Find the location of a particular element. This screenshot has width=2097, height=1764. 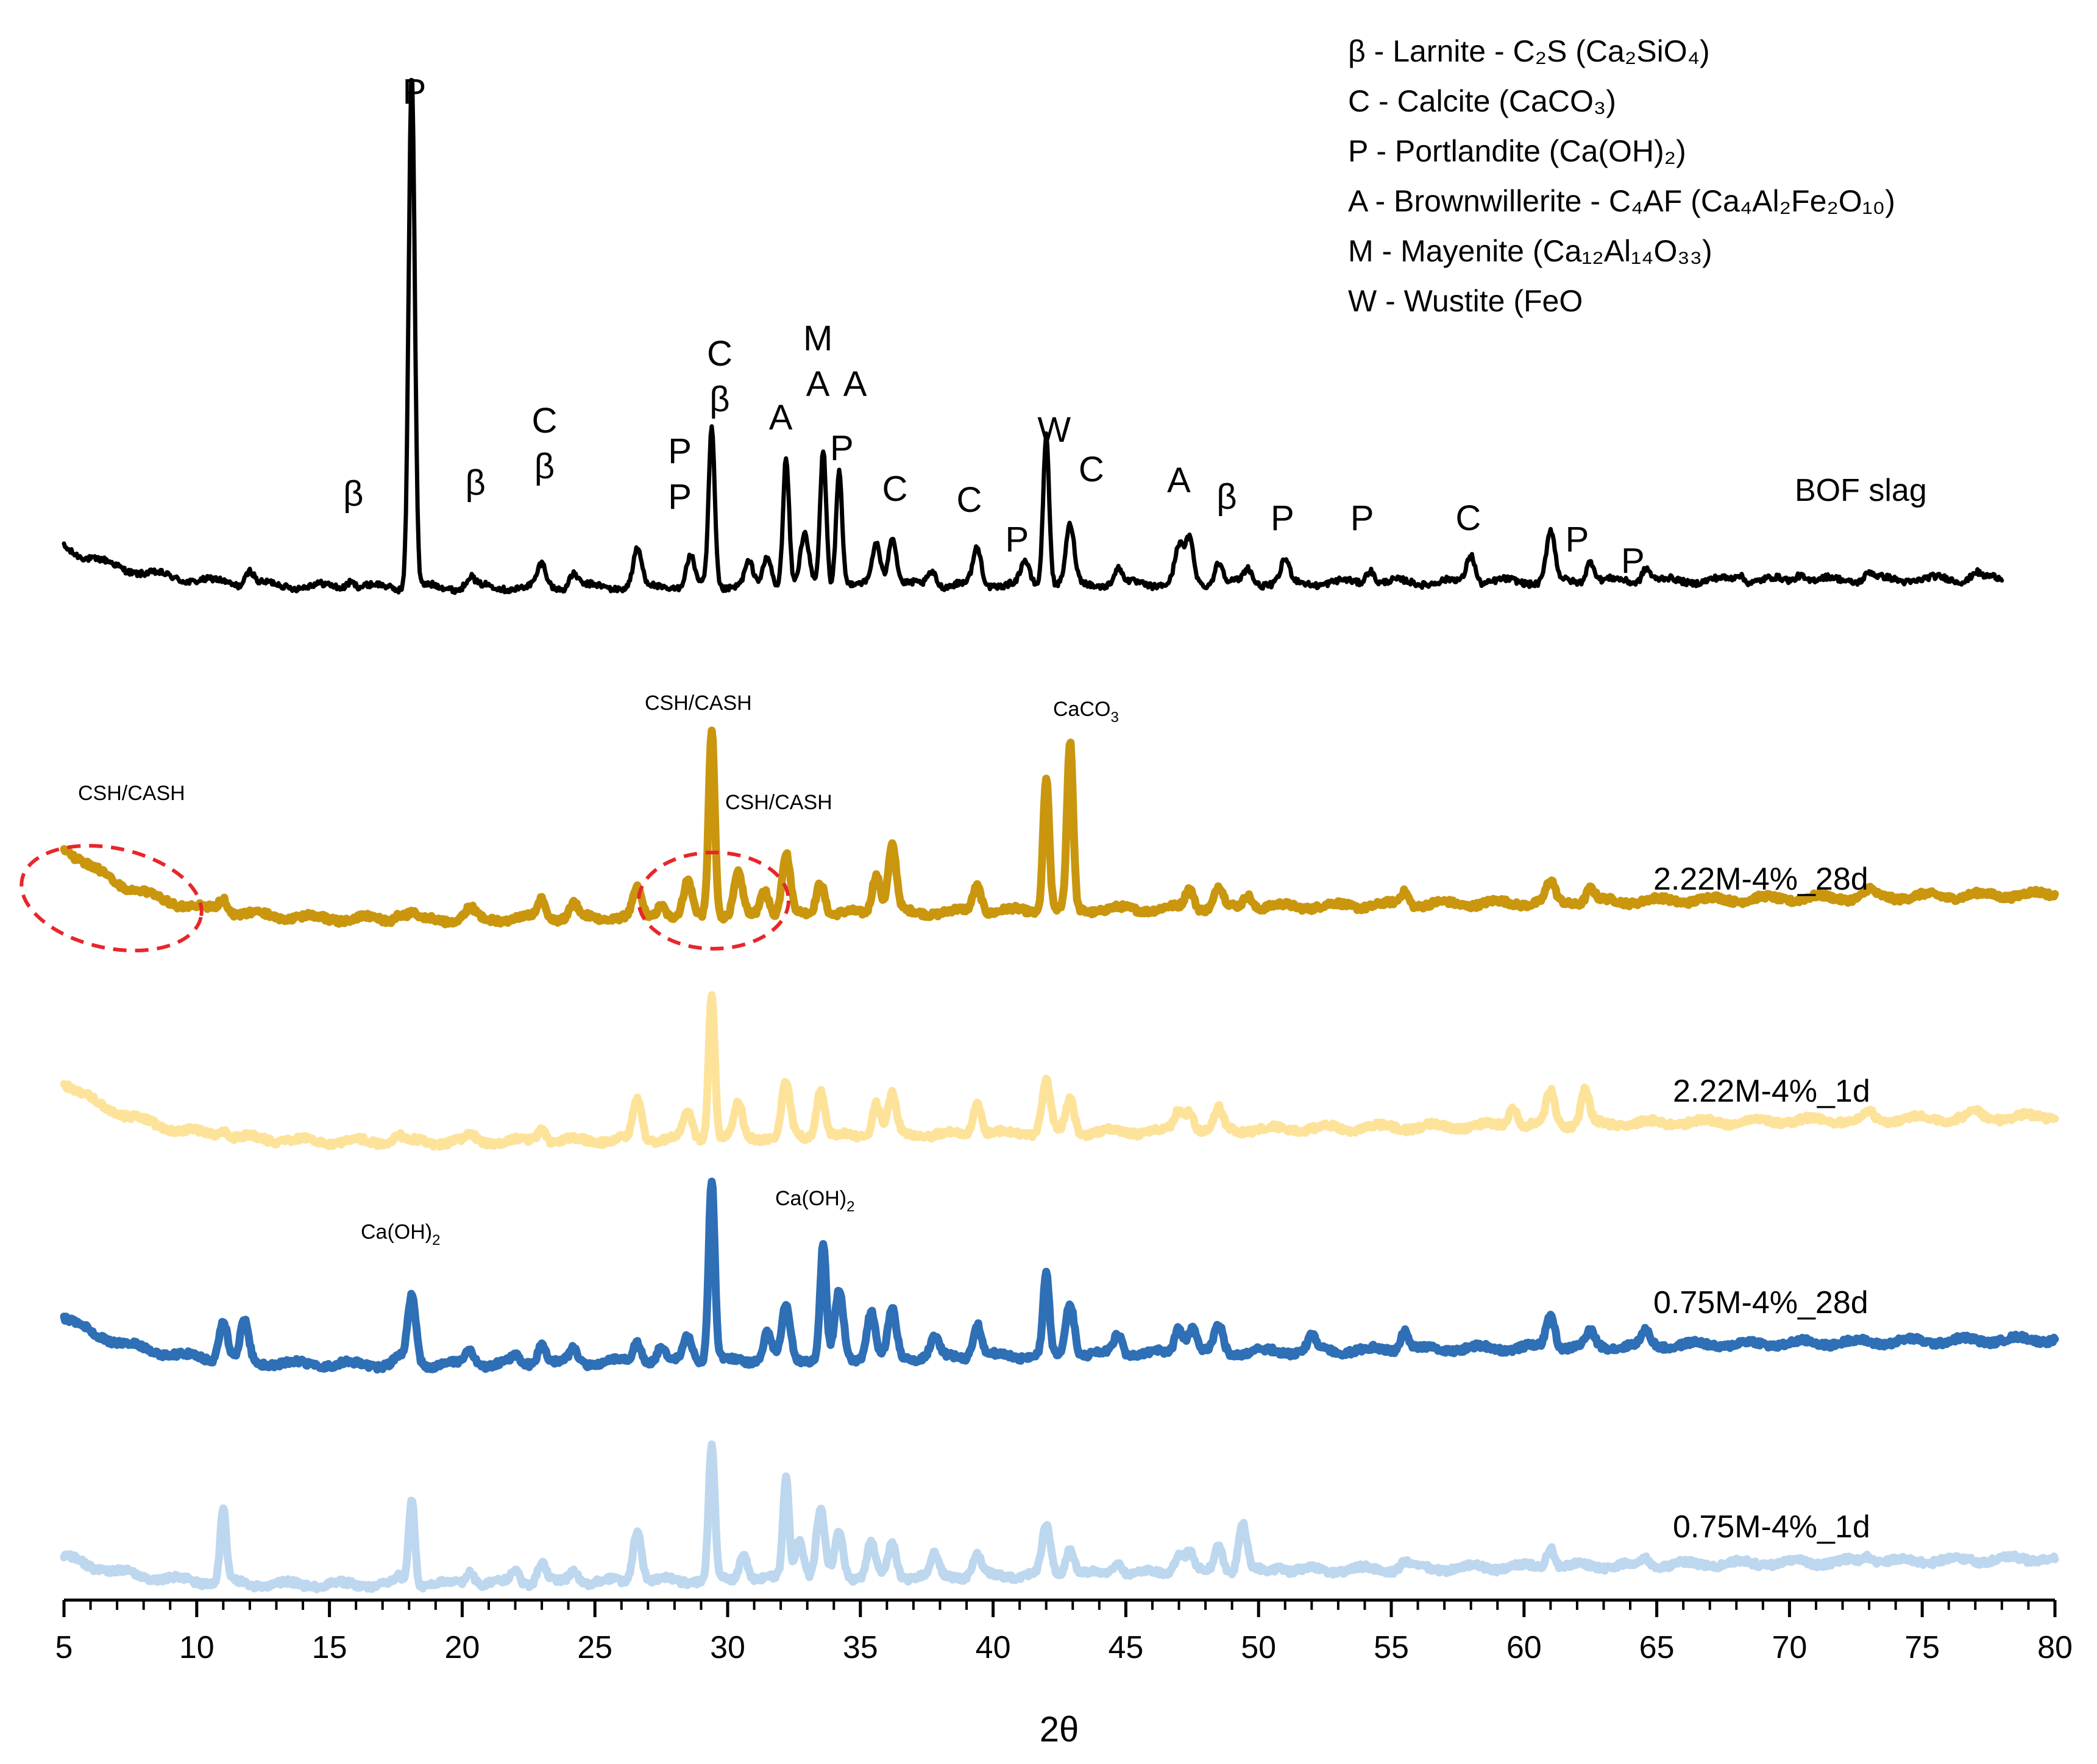

x-tick-label-25: 25 is located at coordinates (594, 1647).